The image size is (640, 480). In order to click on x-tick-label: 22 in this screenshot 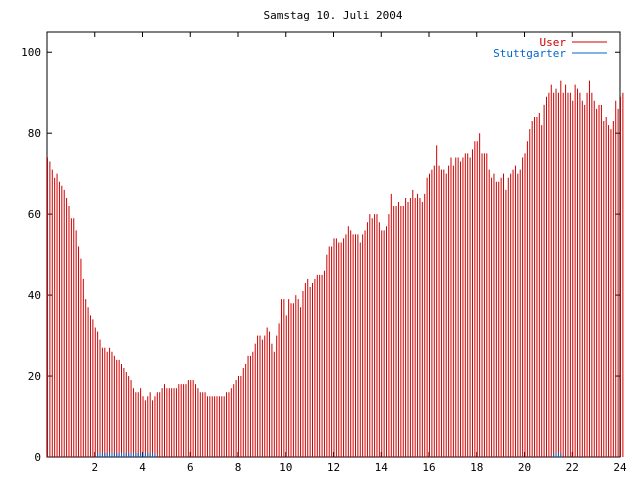, I will do `click(572, 467)`.